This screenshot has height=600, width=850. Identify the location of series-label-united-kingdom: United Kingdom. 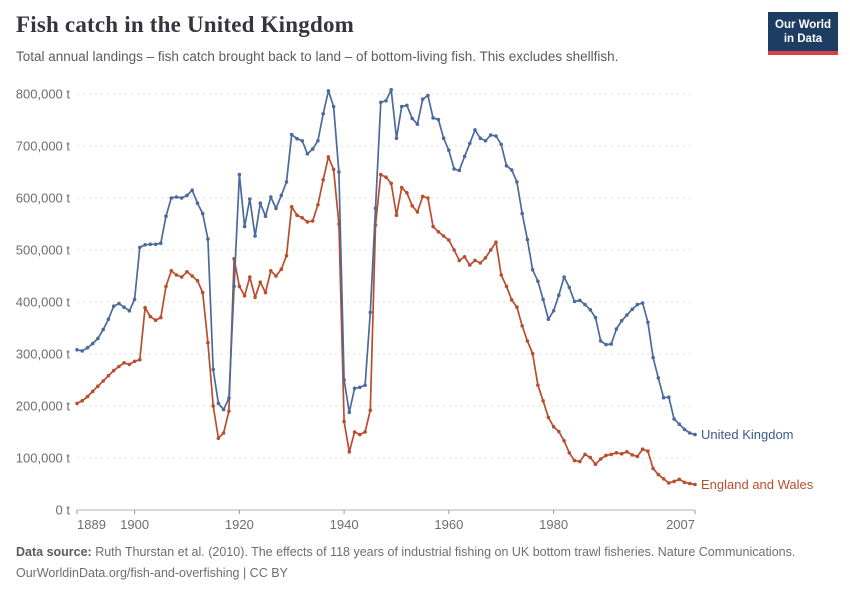
(747, 434).